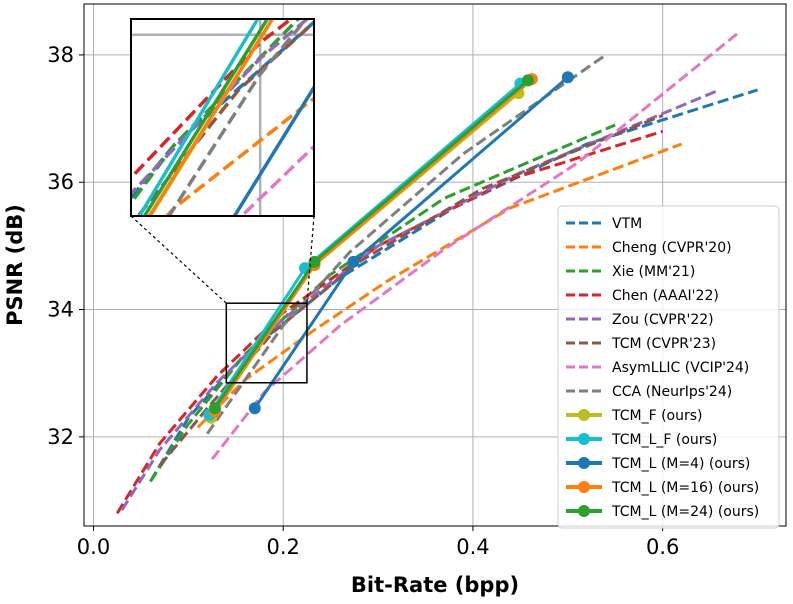 The height and width of the screenshot is (604, 793). I want to click on legend-item-tcm-l-m-16-ours: TCM_L (M=16) (ours), so click(662, 488).